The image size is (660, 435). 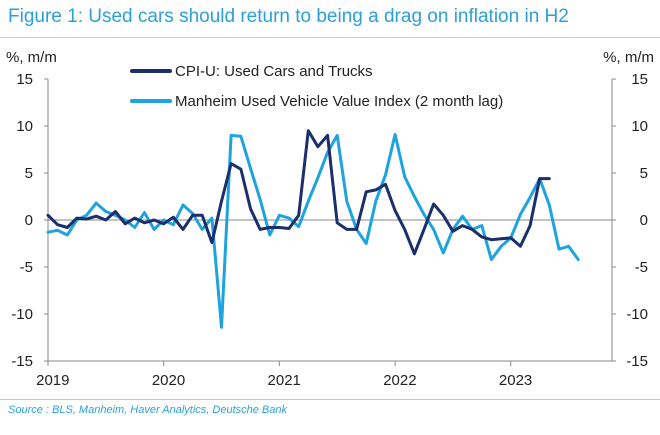 I want to click on y-tick-label-left: 15, so click(x=24, y=79).